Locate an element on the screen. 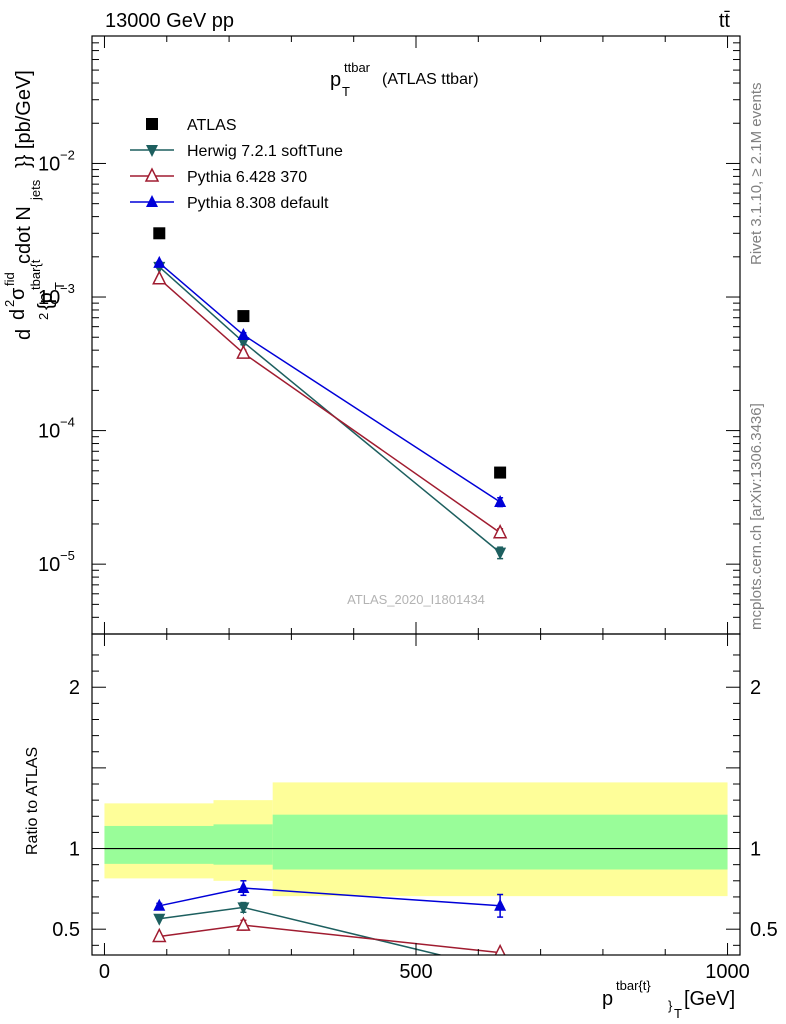 The height and width of the screenshot is (1024, 786). ytick-exp: −4 is located at coordinates (67, 422).